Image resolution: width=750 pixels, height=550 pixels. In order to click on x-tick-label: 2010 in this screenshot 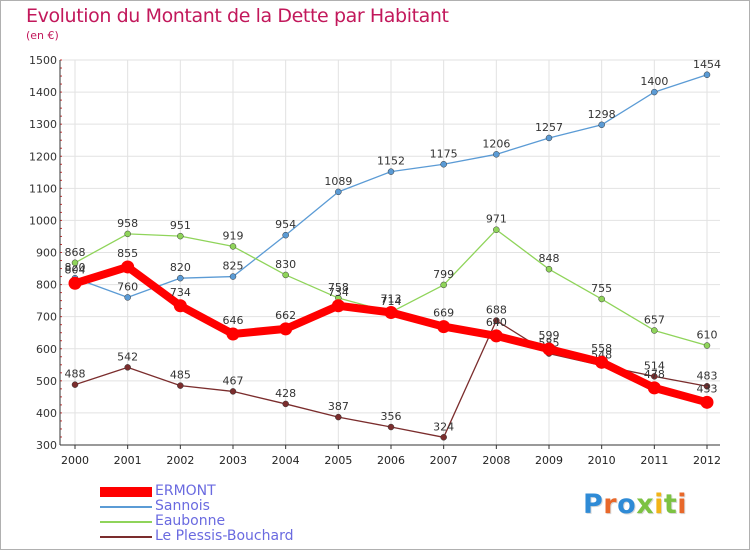, I will do `click(602, 460)`.